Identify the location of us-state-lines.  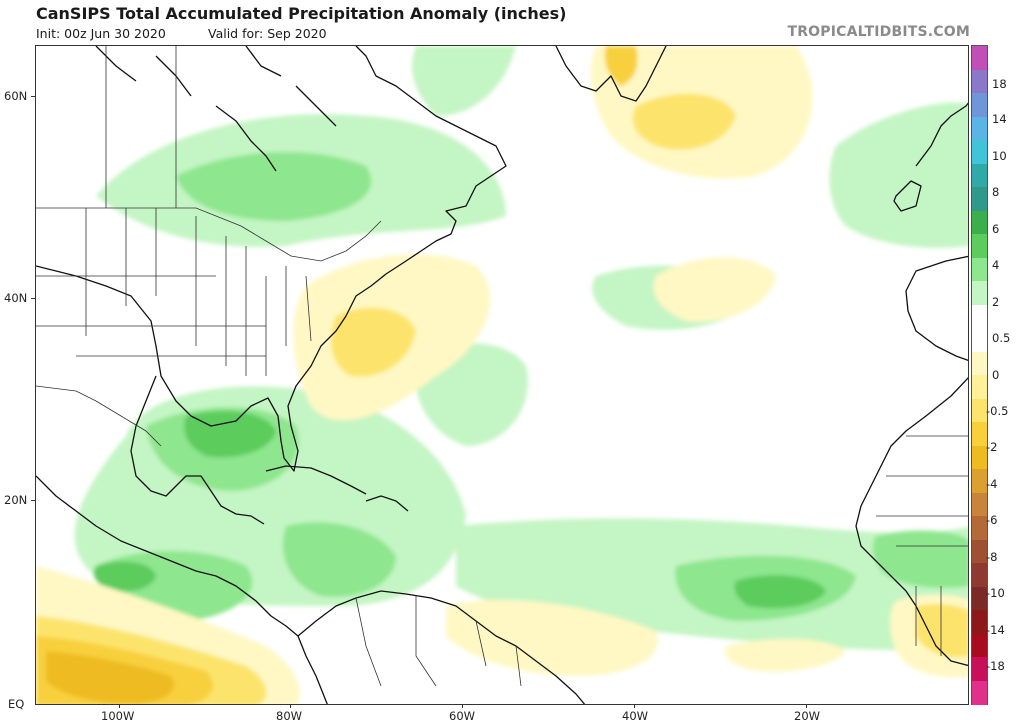
(174, 292).